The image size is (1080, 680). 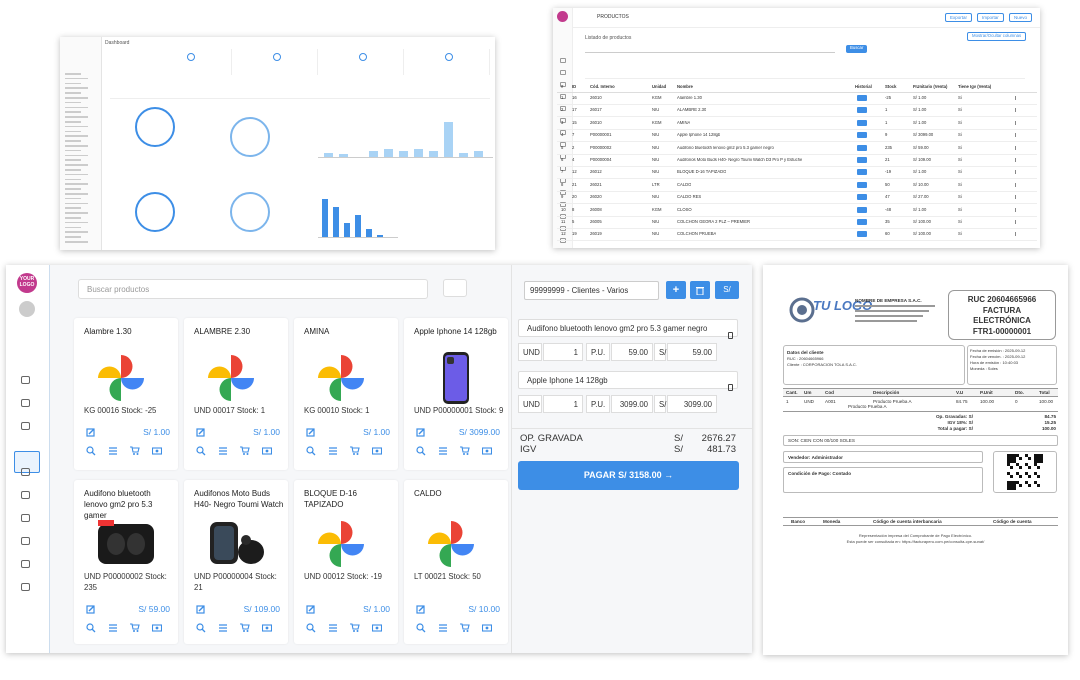 I want to click on dropdown, so click(x=455, y=288).